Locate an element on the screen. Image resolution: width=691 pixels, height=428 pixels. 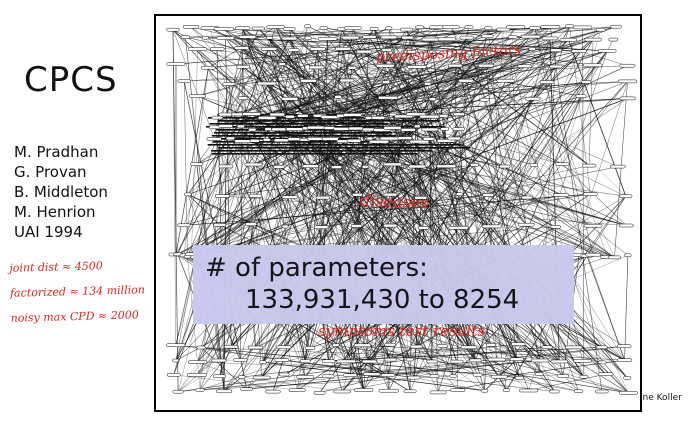
citation-author: G. Provan is located at coordinates (50, 172).